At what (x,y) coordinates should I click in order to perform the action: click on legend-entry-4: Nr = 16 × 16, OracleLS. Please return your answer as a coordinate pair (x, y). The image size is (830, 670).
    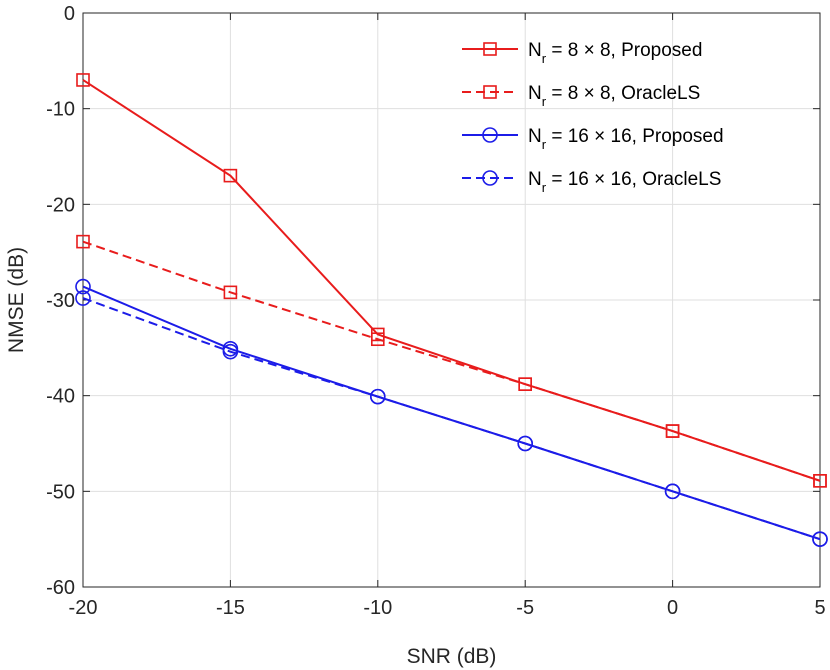
    Looking at the image, I should click on (591, 182).